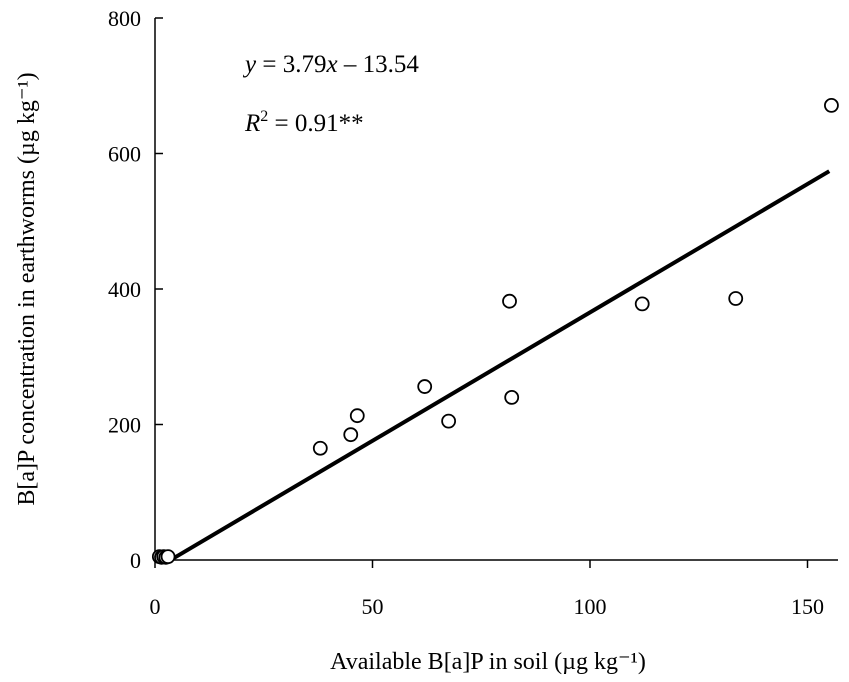 The image size is (849, 682). I want to click on y-tick-label: 200, so click(124, 425).